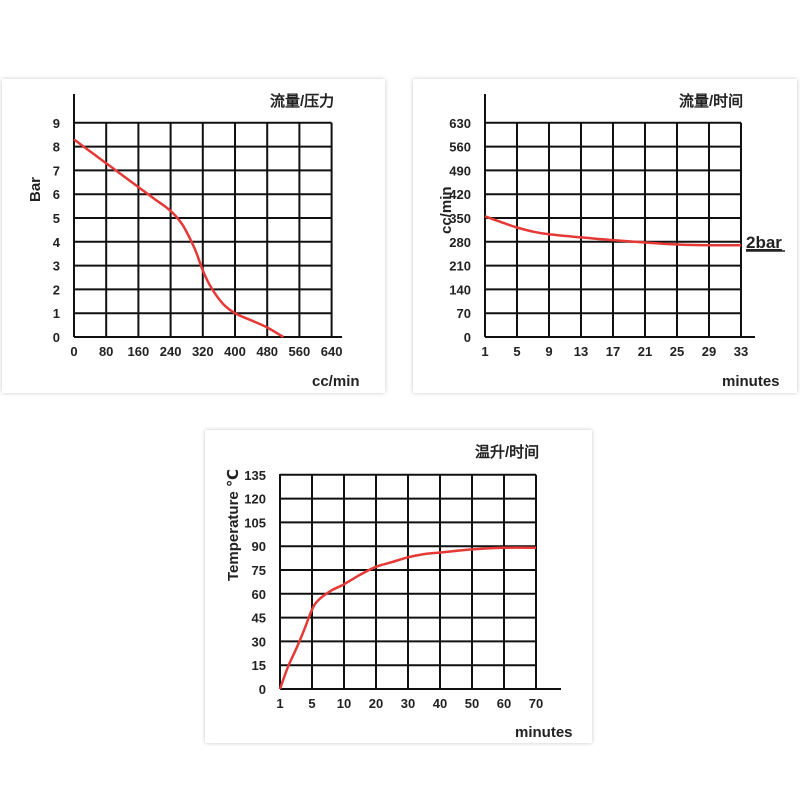 The width and height of the screenshot is (800, 800). I want to click on x-tick-label: 60, so click(504, 703).